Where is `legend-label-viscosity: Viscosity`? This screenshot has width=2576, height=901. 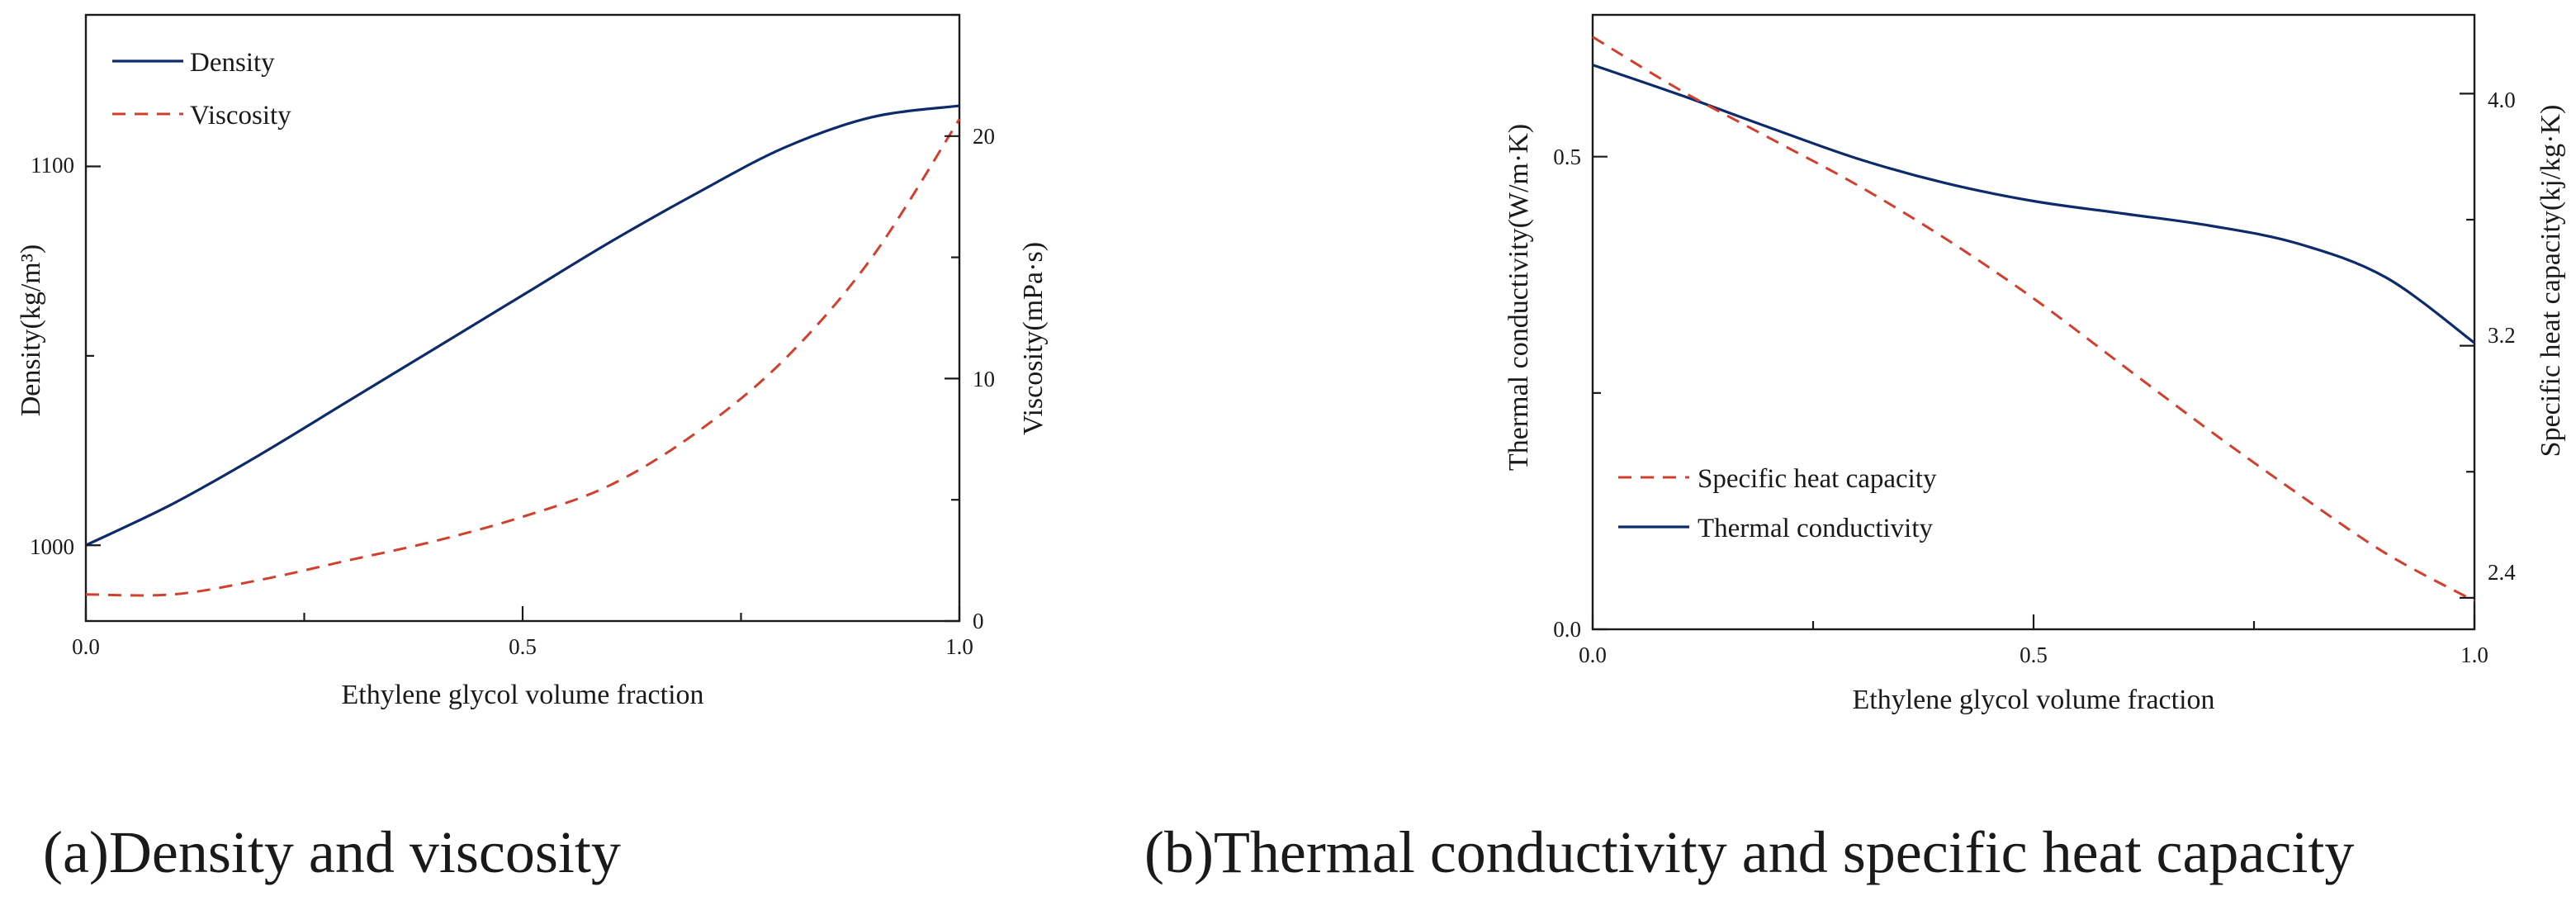
legend-label-viscosity: Viscosity is located at coordinates (240, 115).